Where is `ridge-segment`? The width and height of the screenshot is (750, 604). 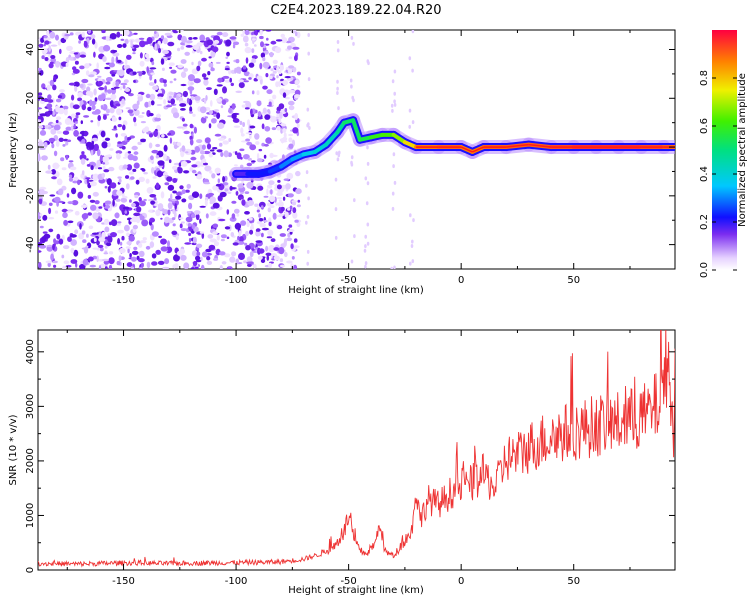 ridge-segment is located at coordinates (287, 163).